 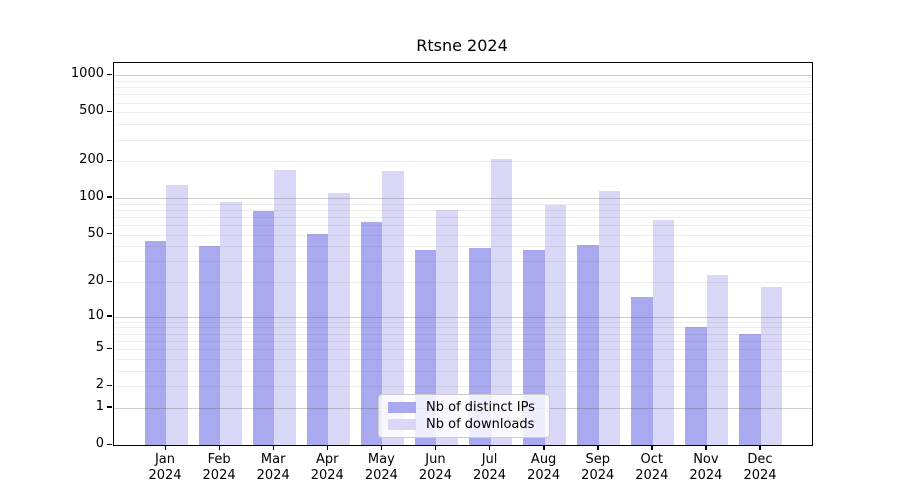 I want to click on x-tick-label-nov: Nov 2024, so click(x=706, y=468).